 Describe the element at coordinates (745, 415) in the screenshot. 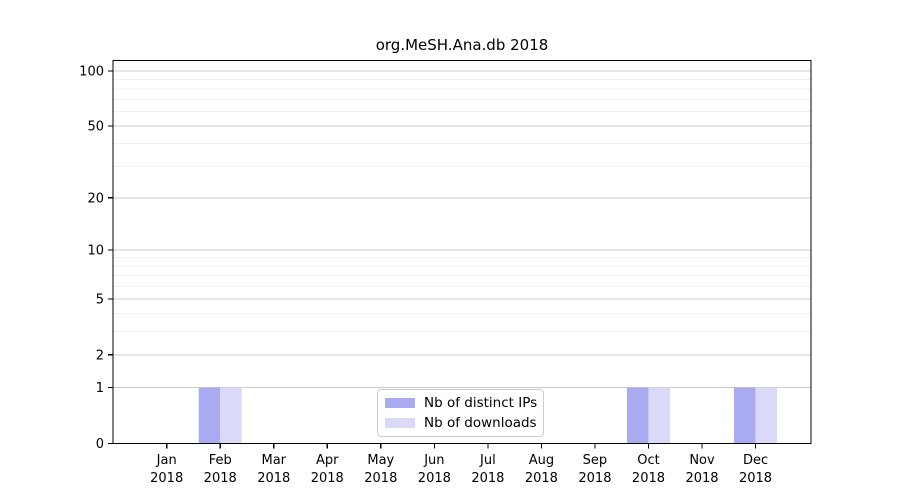

I see `bar-distinct-ips-dec` at that location.